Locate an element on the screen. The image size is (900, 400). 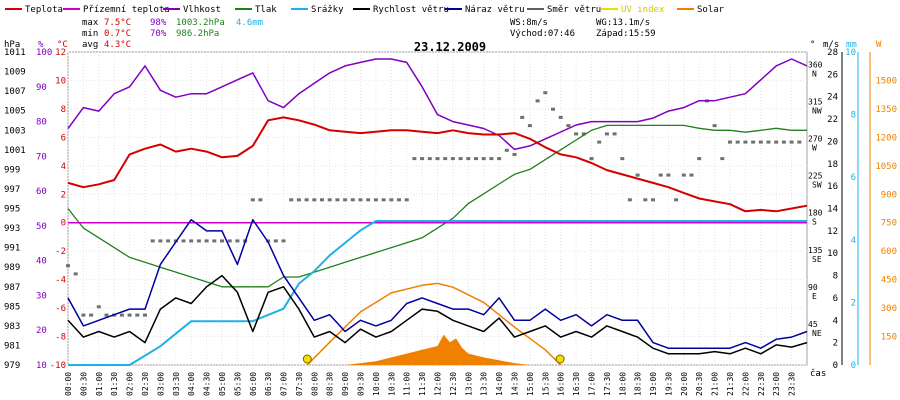
dir-tick-label: 225 is located at coordinates (815, 176).